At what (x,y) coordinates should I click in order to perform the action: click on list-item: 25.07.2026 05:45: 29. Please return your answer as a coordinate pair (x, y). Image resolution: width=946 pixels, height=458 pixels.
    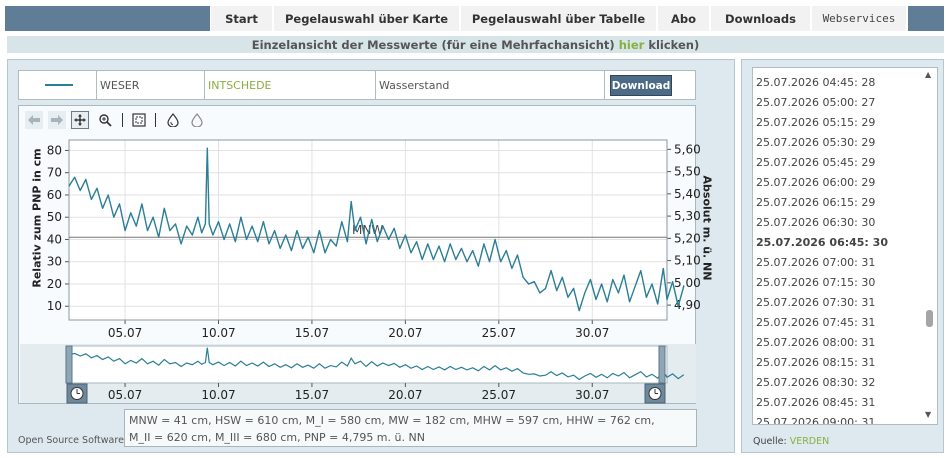
    Looking at the image, I should click on (816, 162).